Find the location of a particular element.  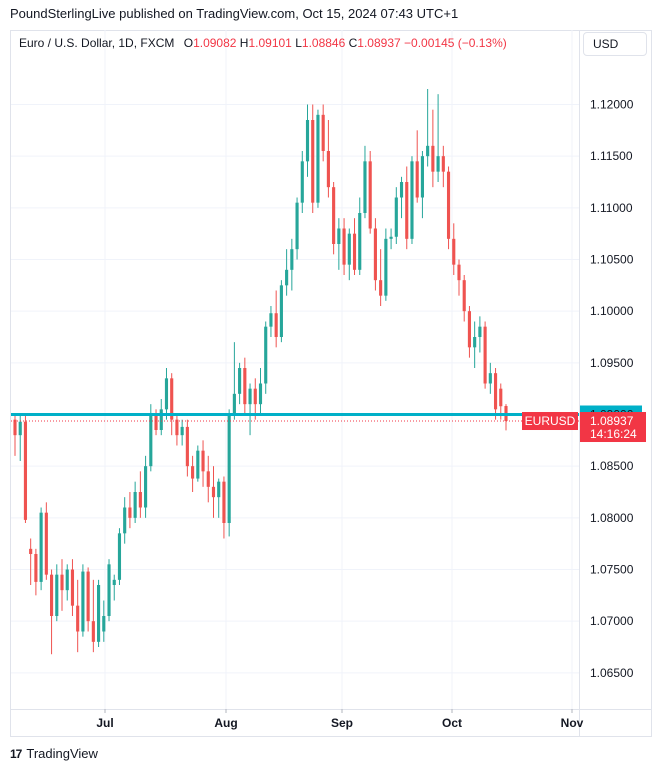

low-value: 1.08846 is located at coordinates (323, 43).